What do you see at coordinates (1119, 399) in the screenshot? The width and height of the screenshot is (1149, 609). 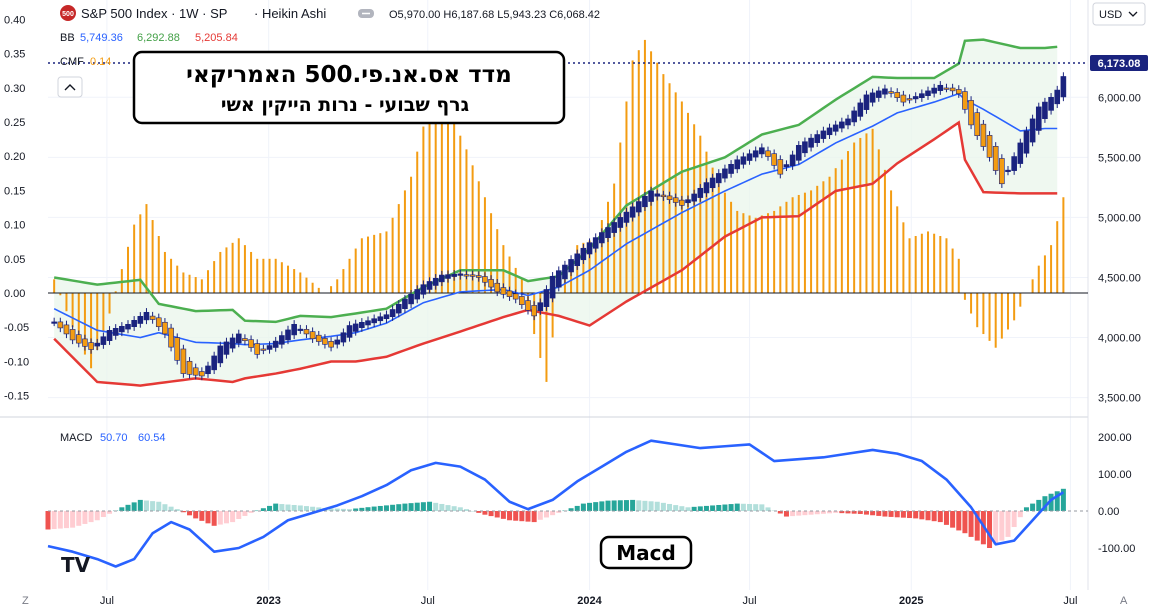 I see `price-tick: 3,500.00` at bounding box center [1119, 399].